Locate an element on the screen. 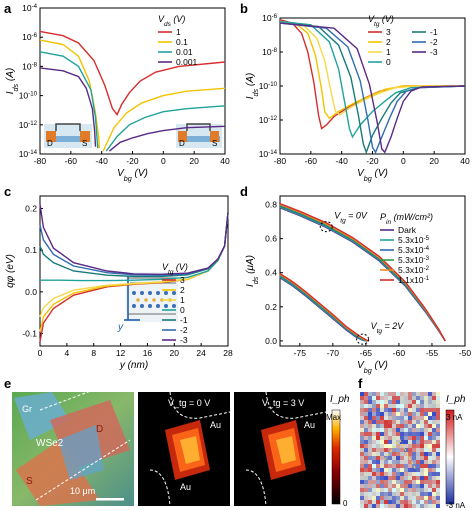  x-tick-label: 0 is located at coordinates (403, 161).